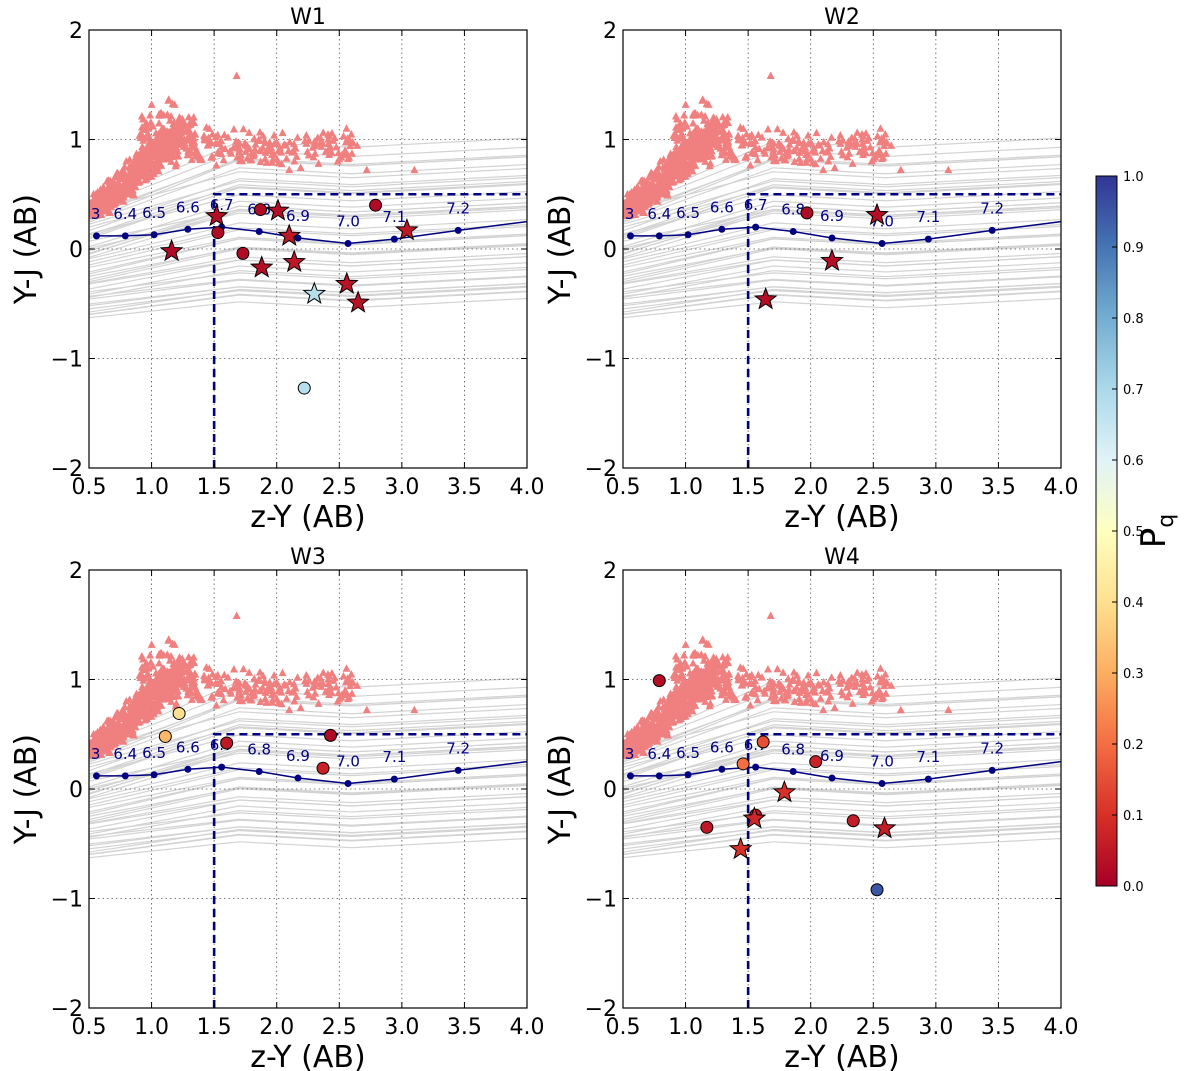 This screenshot has width=1200, height=1071. I want to click on panel-title: W2, so click(842, 17).